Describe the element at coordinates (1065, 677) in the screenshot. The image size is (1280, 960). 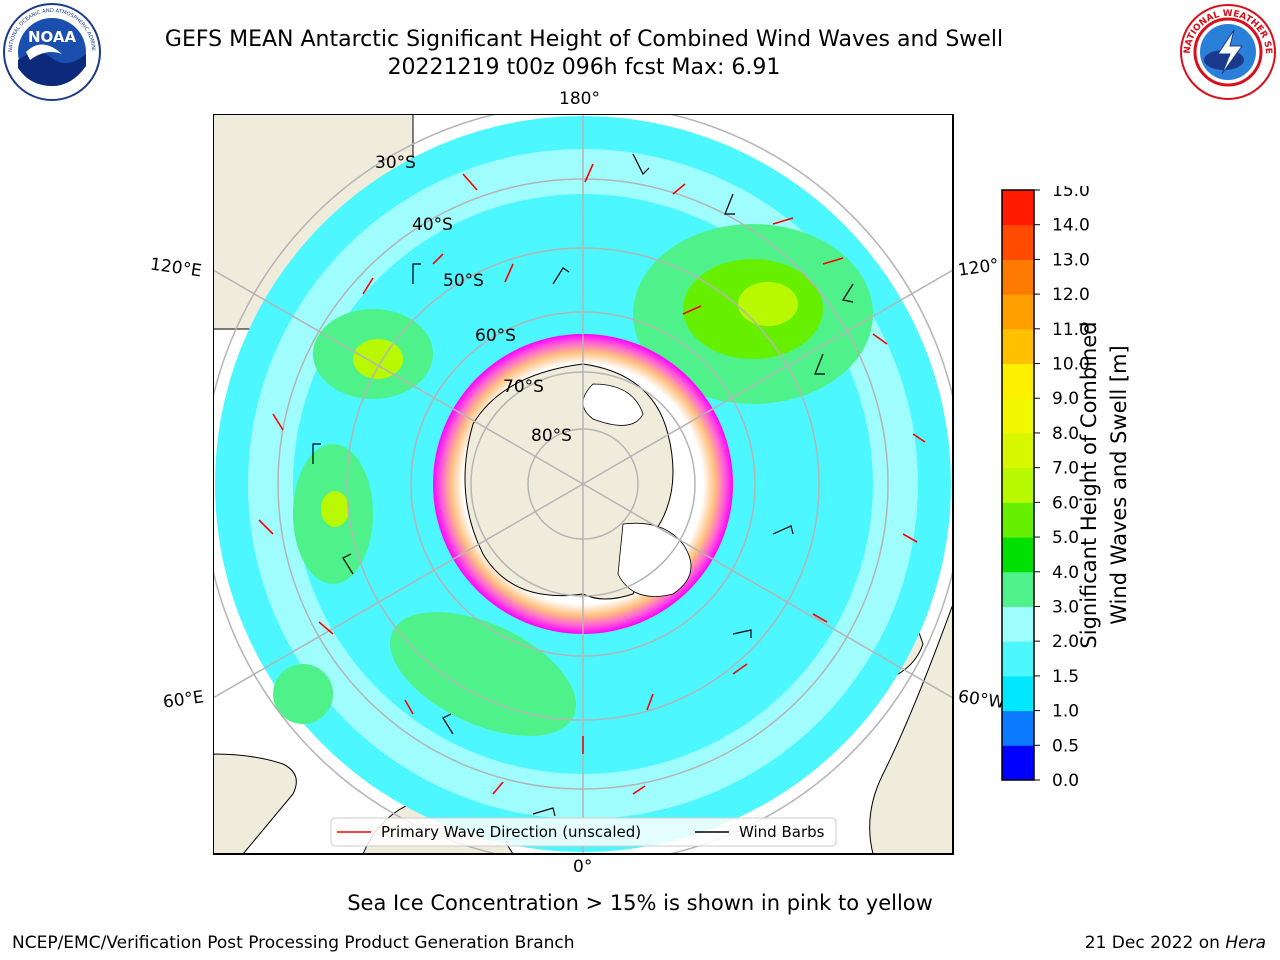
I see `colorbar-tick-label: 1.5` at that location.